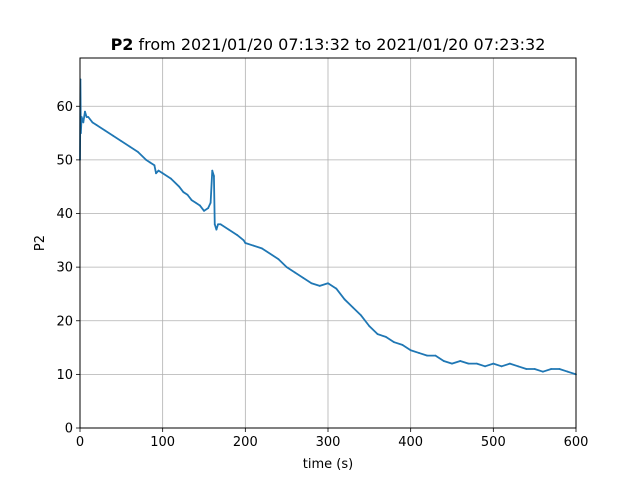 Image resolution: width=640 pixels, height=480 pixels. What do you see at coordinates (69, 429) in the screenshot?
I see `y-tick-label: 0` at bounding box center [69, 429].